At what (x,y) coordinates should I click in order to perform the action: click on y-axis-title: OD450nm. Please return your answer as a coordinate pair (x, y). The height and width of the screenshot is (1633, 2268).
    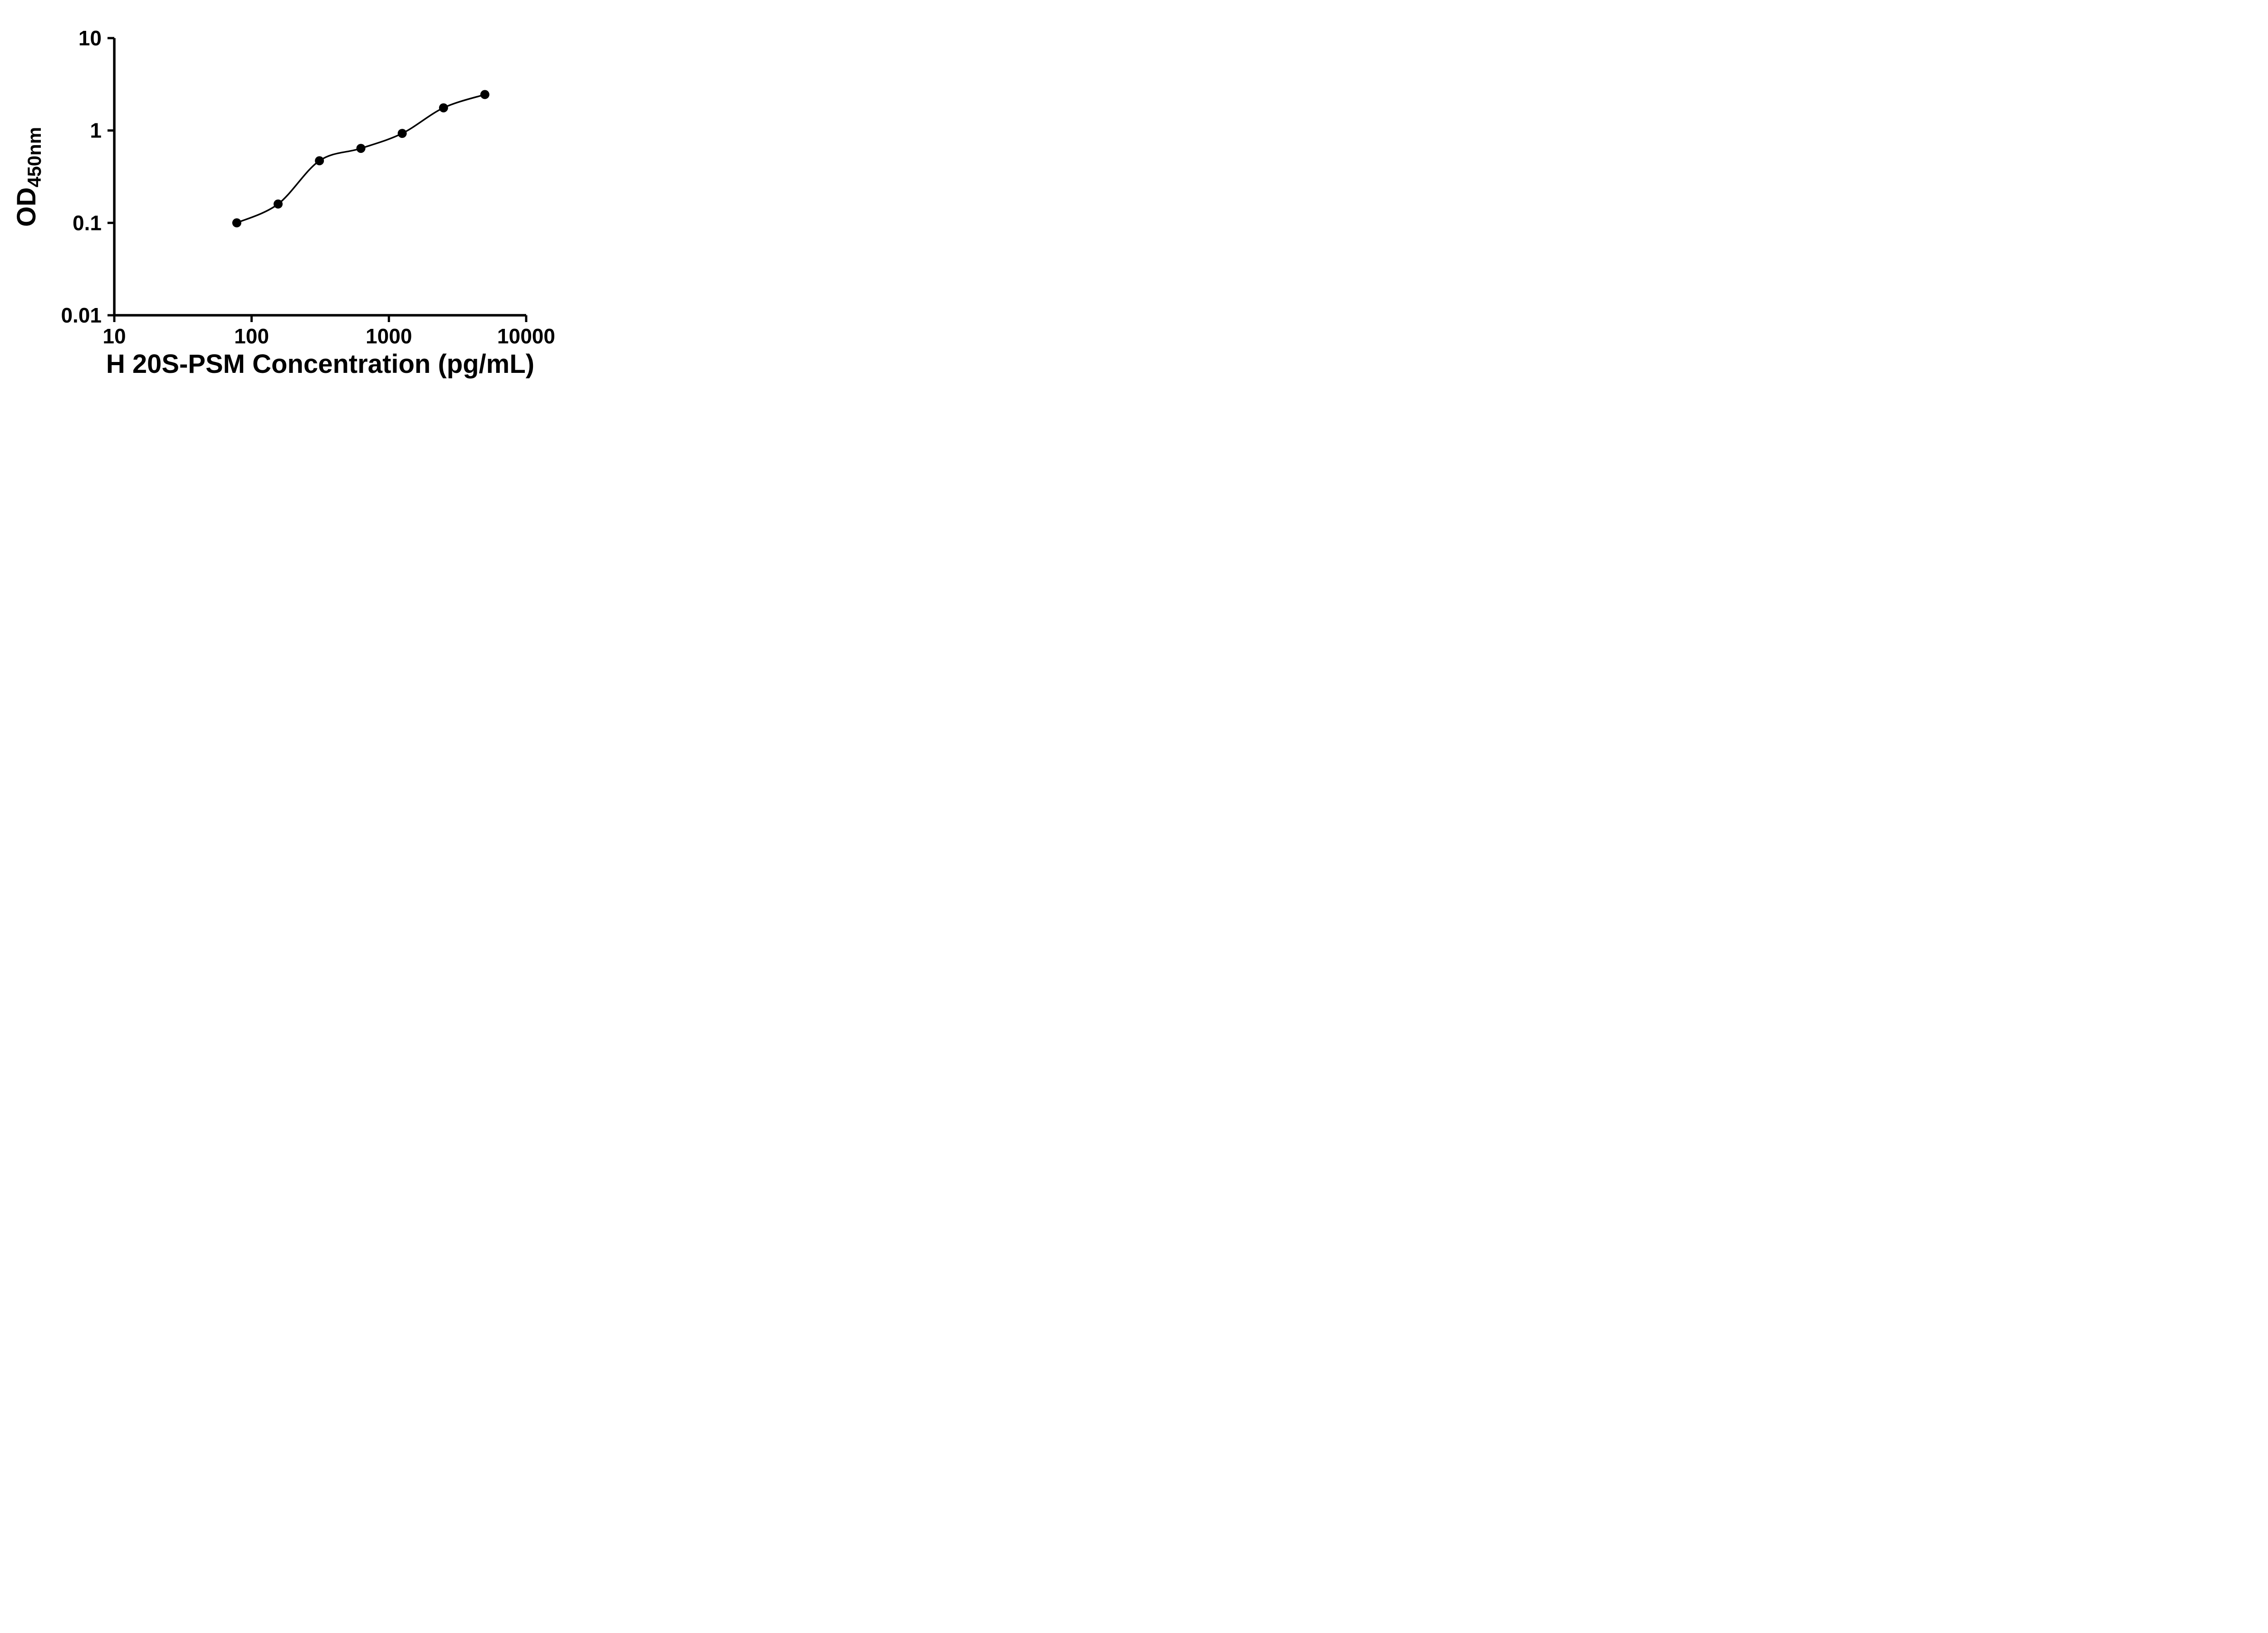
    Looking at the image, I should click on (29, 177).